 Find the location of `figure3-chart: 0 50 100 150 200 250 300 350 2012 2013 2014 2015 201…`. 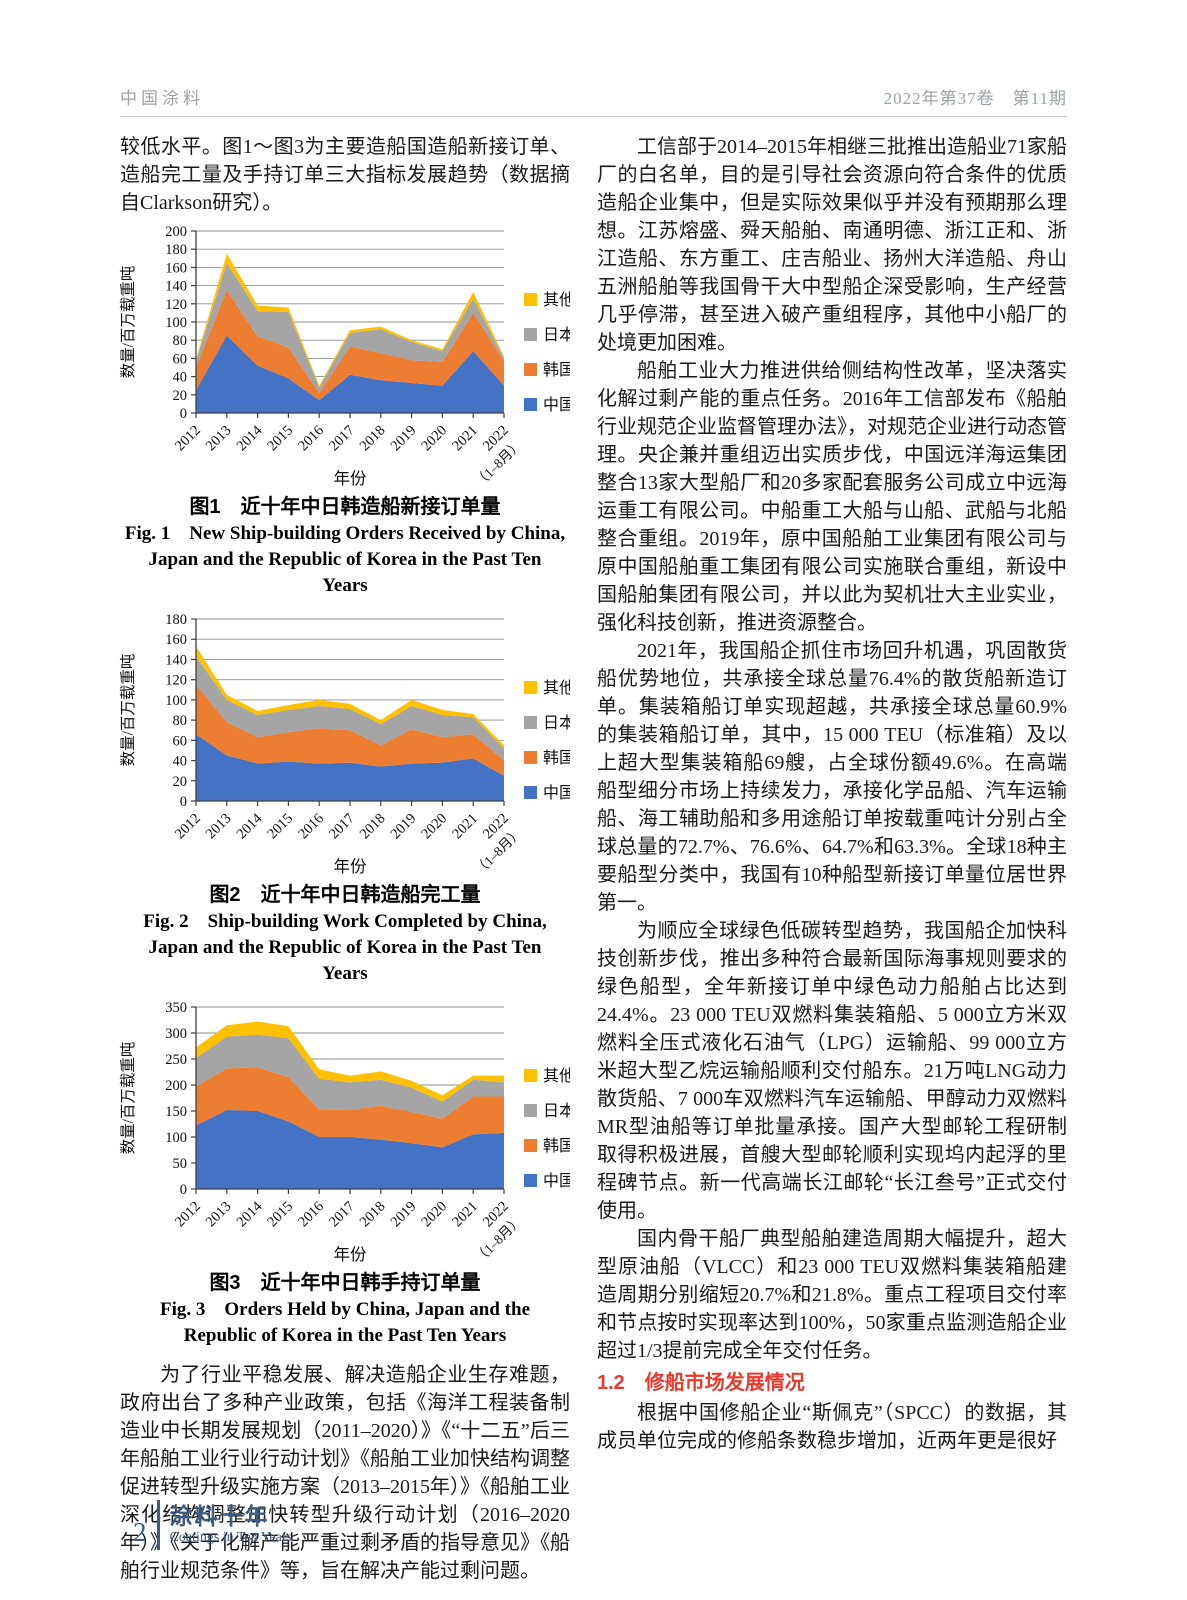

figure3-chart: 0 50 100 150 200 250 300 350 2012 2013 2014 2015 201… is located at coordinates (341, 1133).